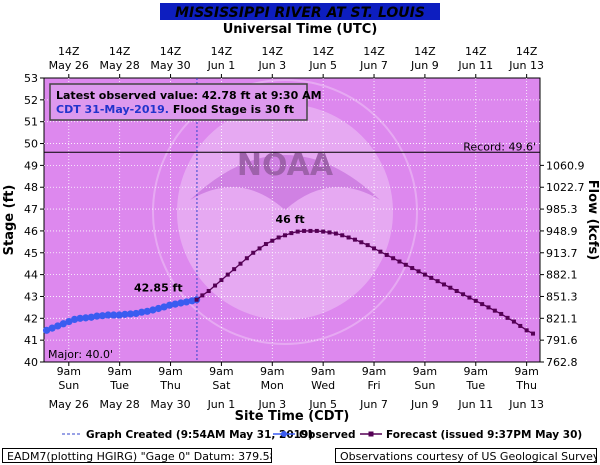  What do you see at coordinates (31, 231) in the screenshot?
I see `left-tick-label: 46` at bounding box center [31, 231].